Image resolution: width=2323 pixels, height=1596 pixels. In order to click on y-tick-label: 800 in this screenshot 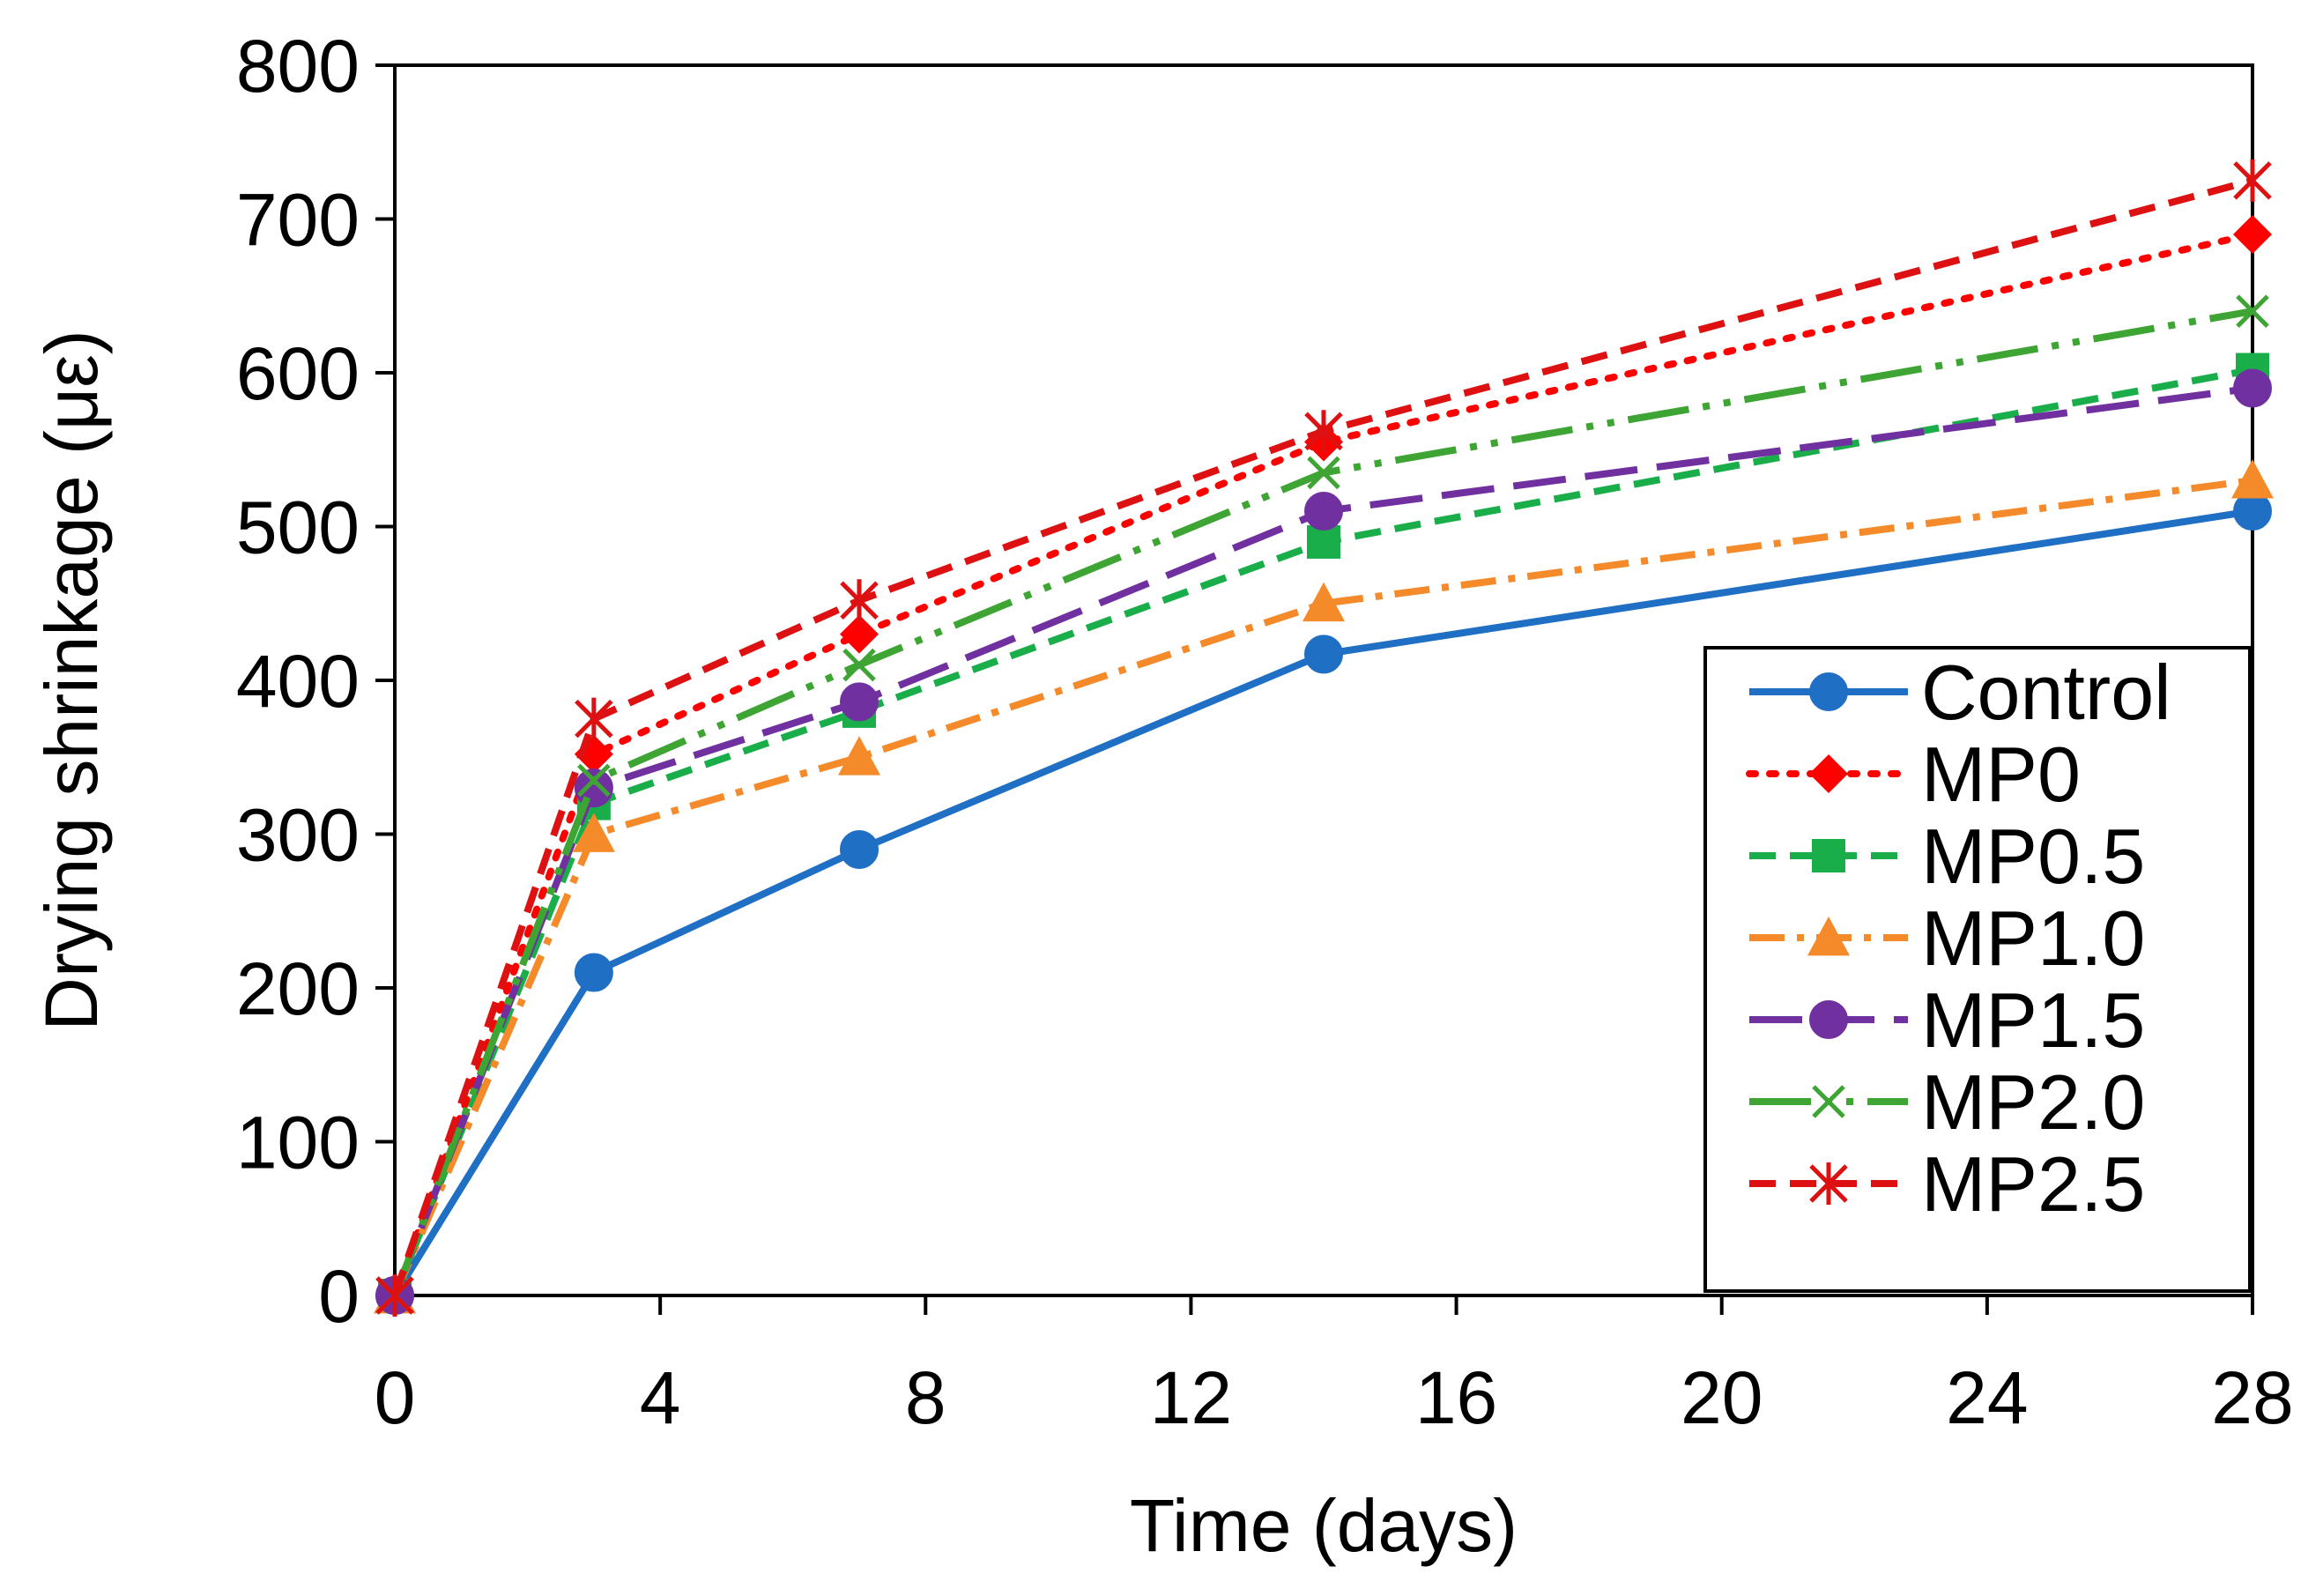, I will do `click(298, 66)`.